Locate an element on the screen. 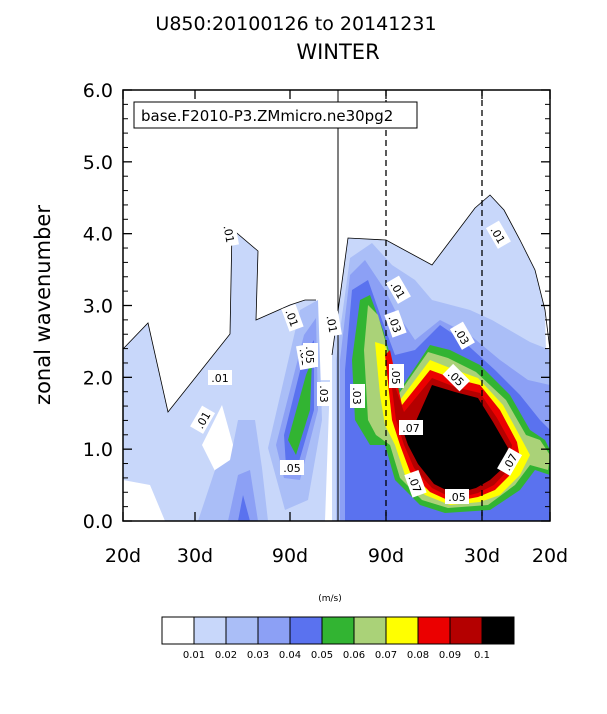 The width and height of the screenshot is (607, 714). y-tick-label: 3.0 is located at coordinates (98, 307).